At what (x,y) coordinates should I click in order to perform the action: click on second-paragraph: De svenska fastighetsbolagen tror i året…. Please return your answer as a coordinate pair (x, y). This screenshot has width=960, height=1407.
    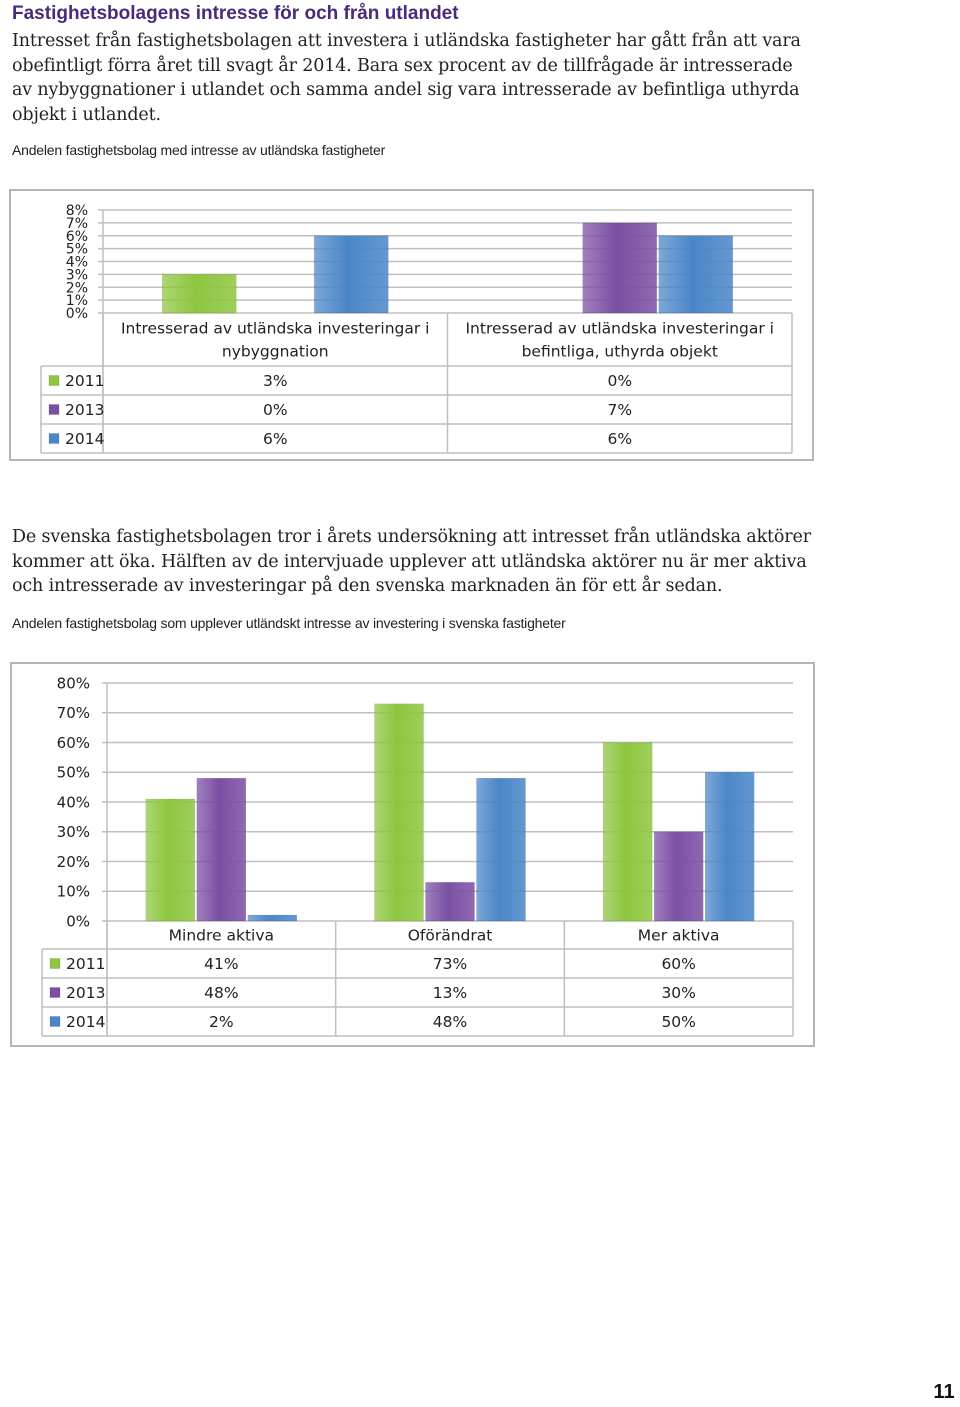
    Looking at the image, I should click on (411, 562).